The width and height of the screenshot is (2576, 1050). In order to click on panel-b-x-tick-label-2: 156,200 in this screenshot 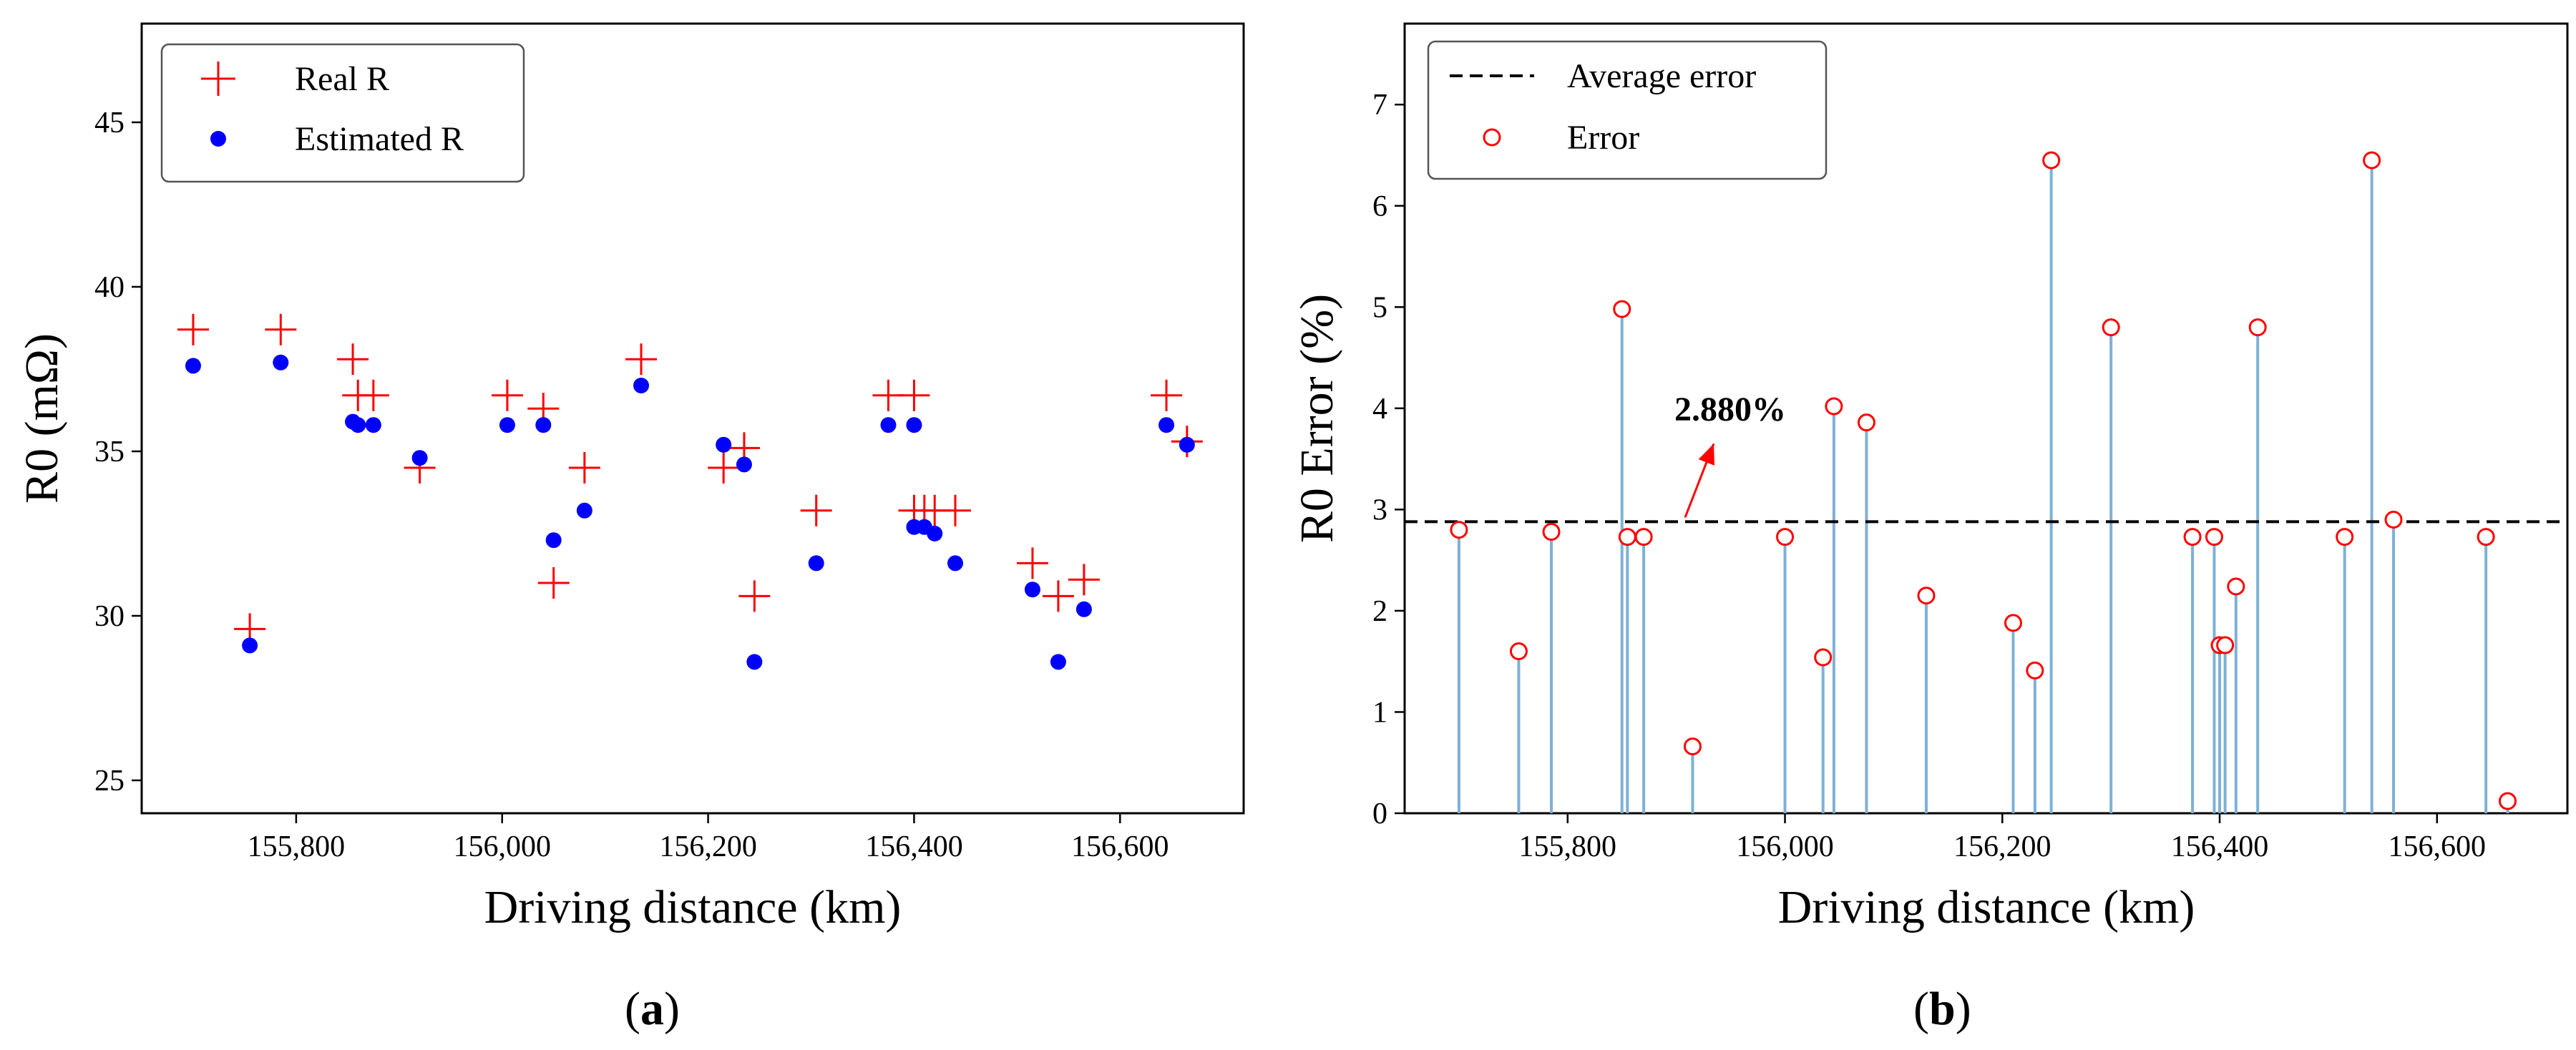, I will do `click(2002, 846)`.